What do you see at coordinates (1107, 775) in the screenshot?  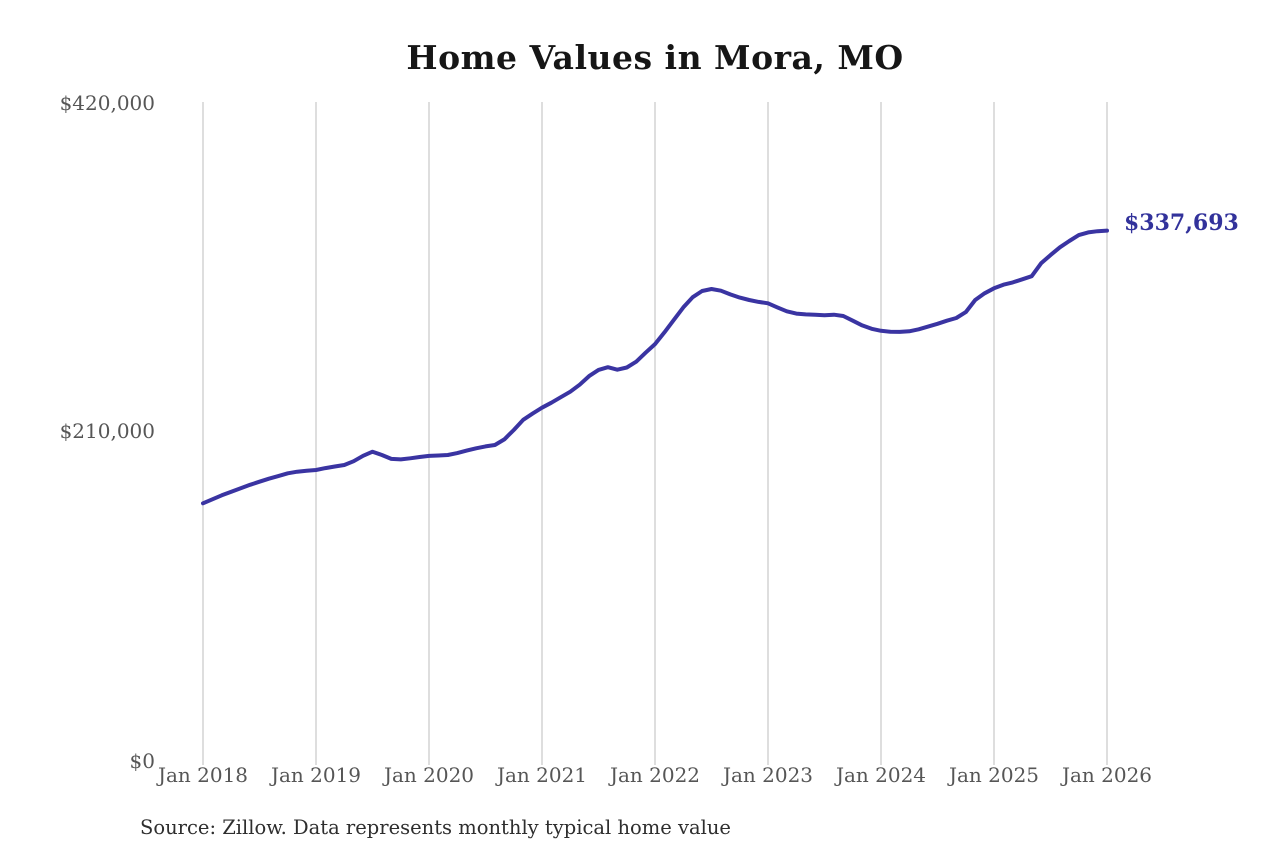 I see `x-axis-tick-jan-2026: Jan 2026` at bounding box center [1107, 775].